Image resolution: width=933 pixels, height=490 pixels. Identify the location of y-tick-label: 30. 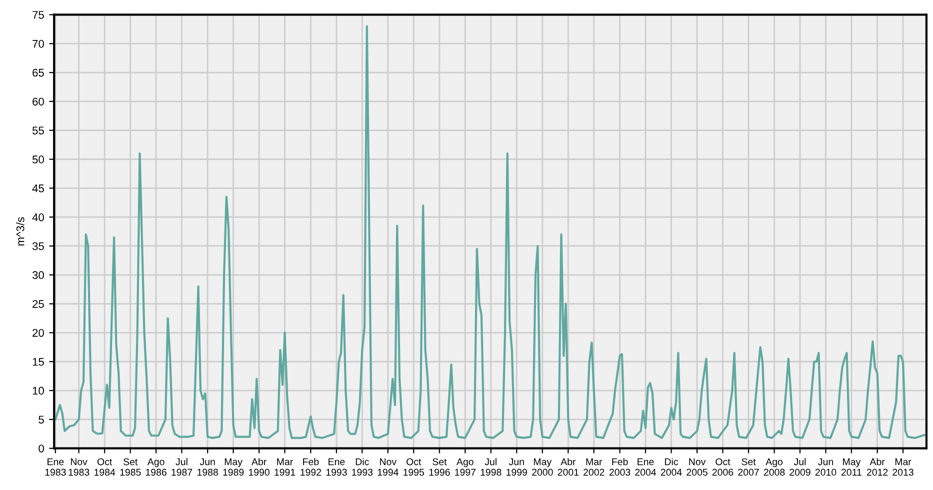
(38, 275).